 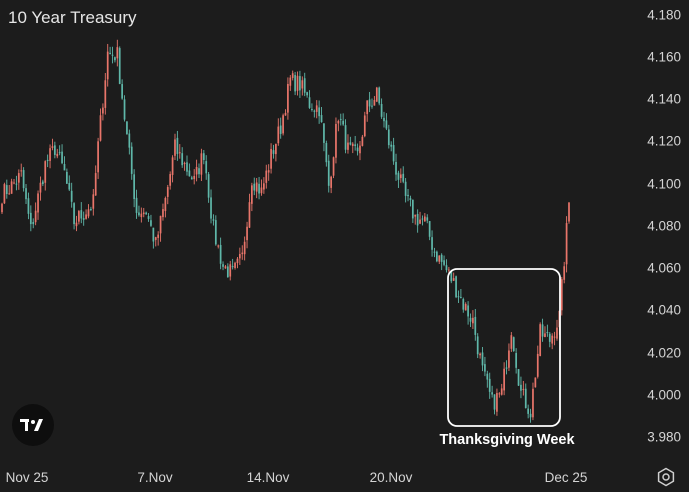 What do you see at coordinates (566, 477) in the screenshot?
I see `x-tick-label: Dec 25` at bounding box center [566, 477].